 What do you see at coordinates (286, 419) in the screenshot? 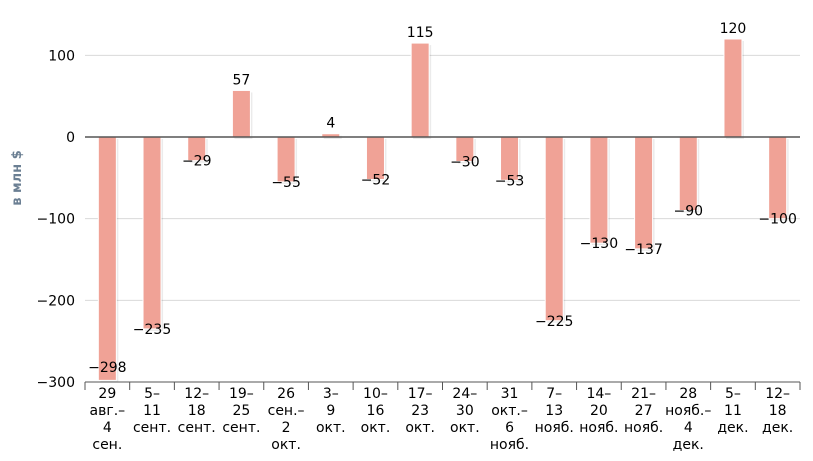
I see `category-label: 26 сен.– 2 окт.` at bounding box center [286, 419].